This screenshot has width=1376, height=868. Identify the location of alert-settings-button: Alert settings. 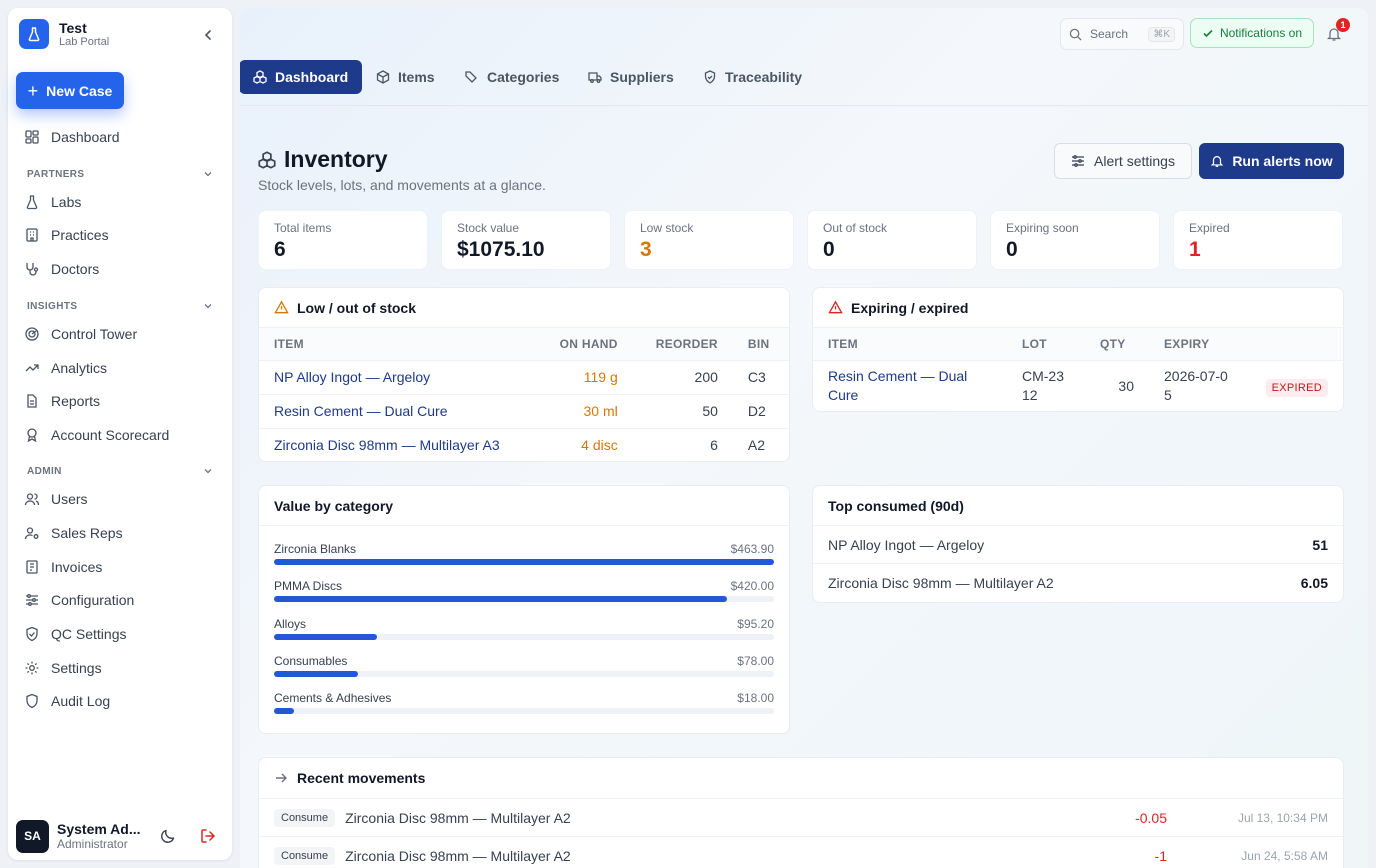
(1123, 161).